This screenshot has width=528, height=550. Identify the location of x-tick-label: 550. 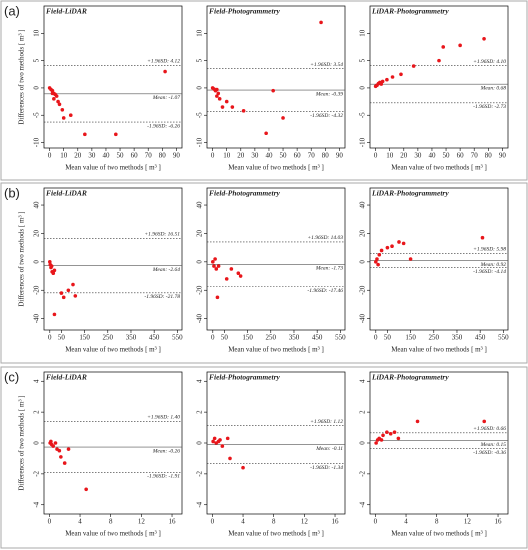
(503, 338).